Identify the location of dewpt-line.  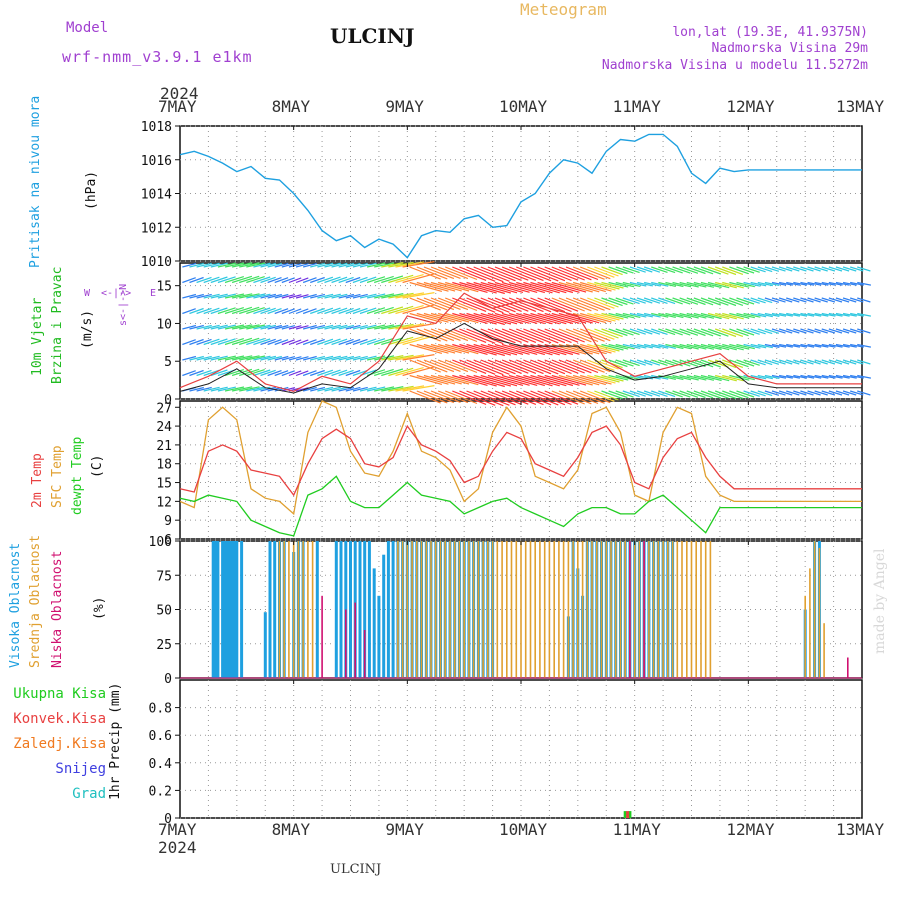
(520, 506).